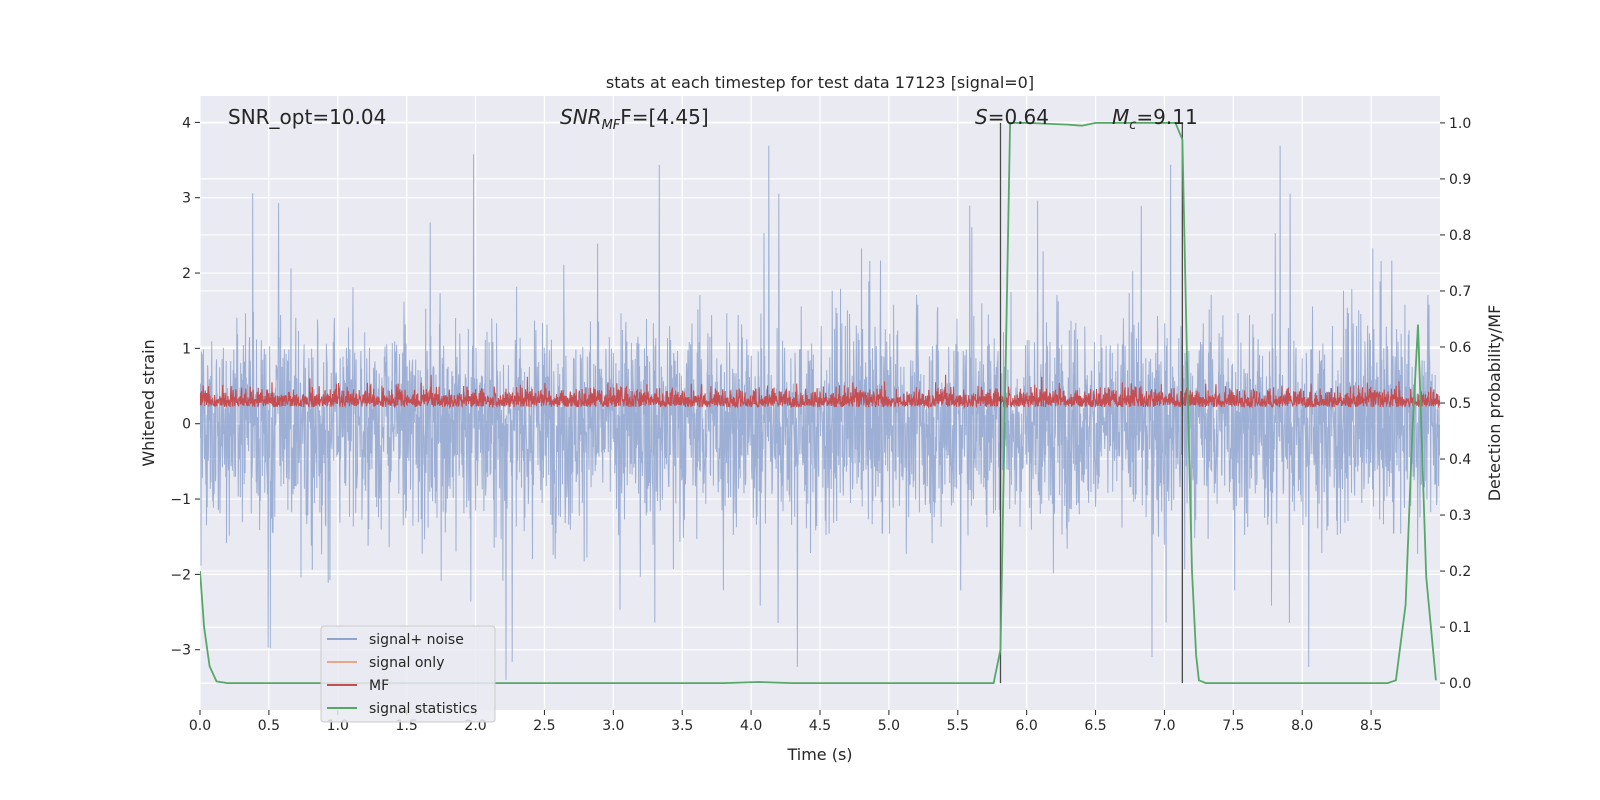 The image size is (1600, 800). I want to click on x-tick-label: 3.0, so click(613, 726).